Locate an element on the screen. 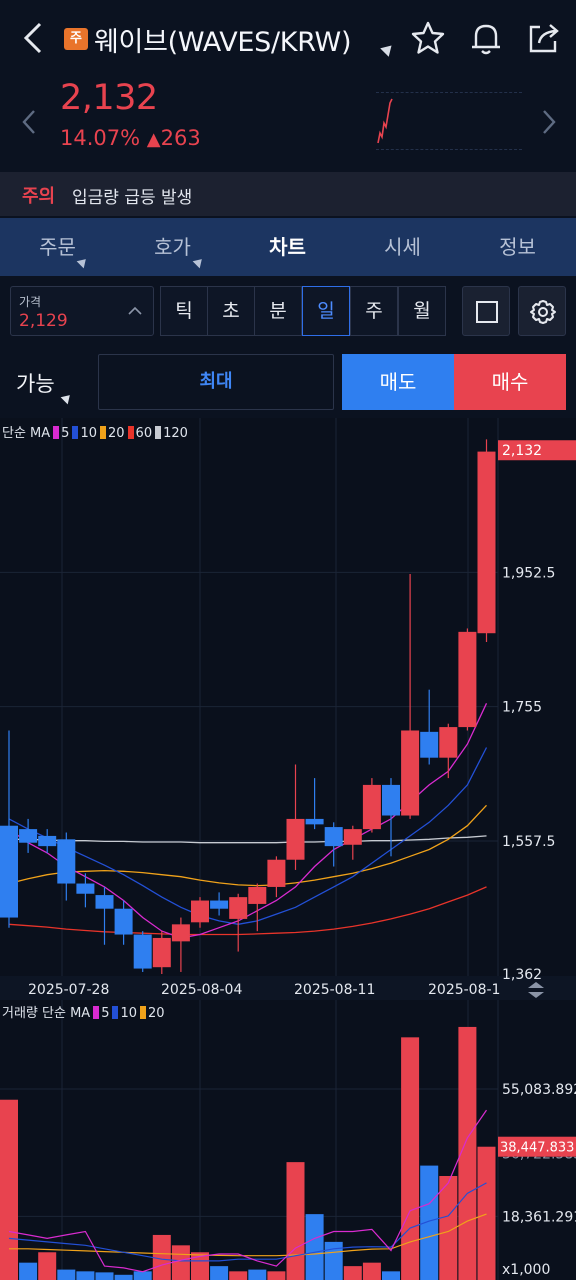 The height and width of the screenshot is (1280, 576). period-minute-button: 분 is located at coordinates (278, 311).